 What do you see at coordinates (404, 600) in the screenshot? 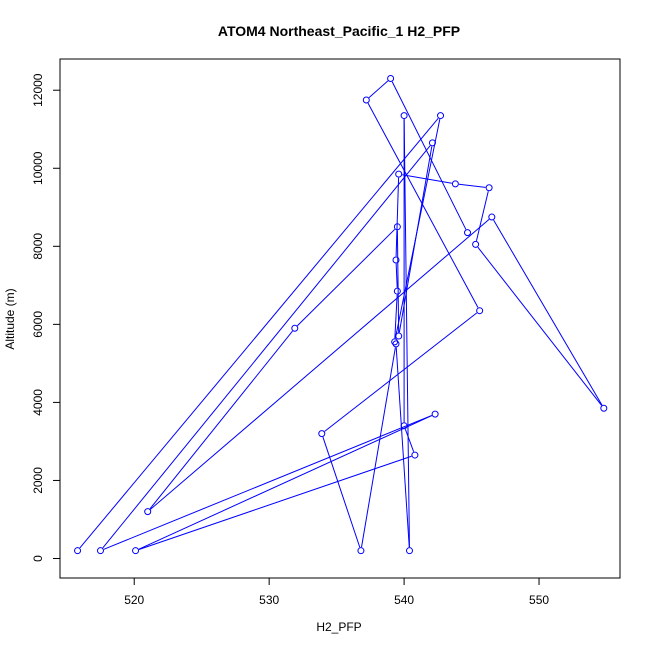
I see `x-tick-label: 540` at bounding box center [404, 600].